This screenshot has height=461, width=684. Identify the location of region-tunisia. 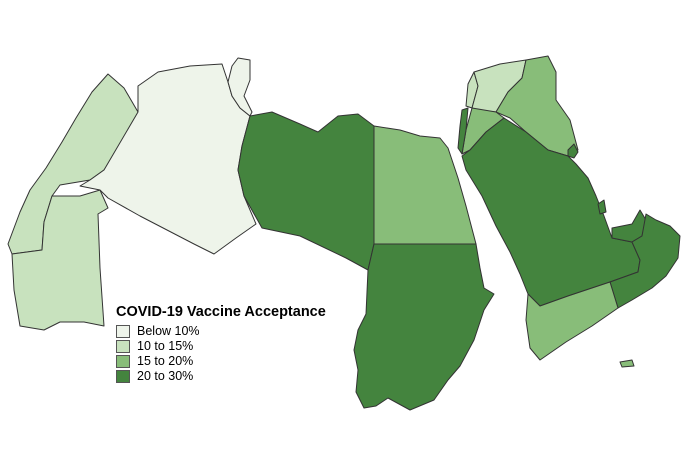
(240, 87).